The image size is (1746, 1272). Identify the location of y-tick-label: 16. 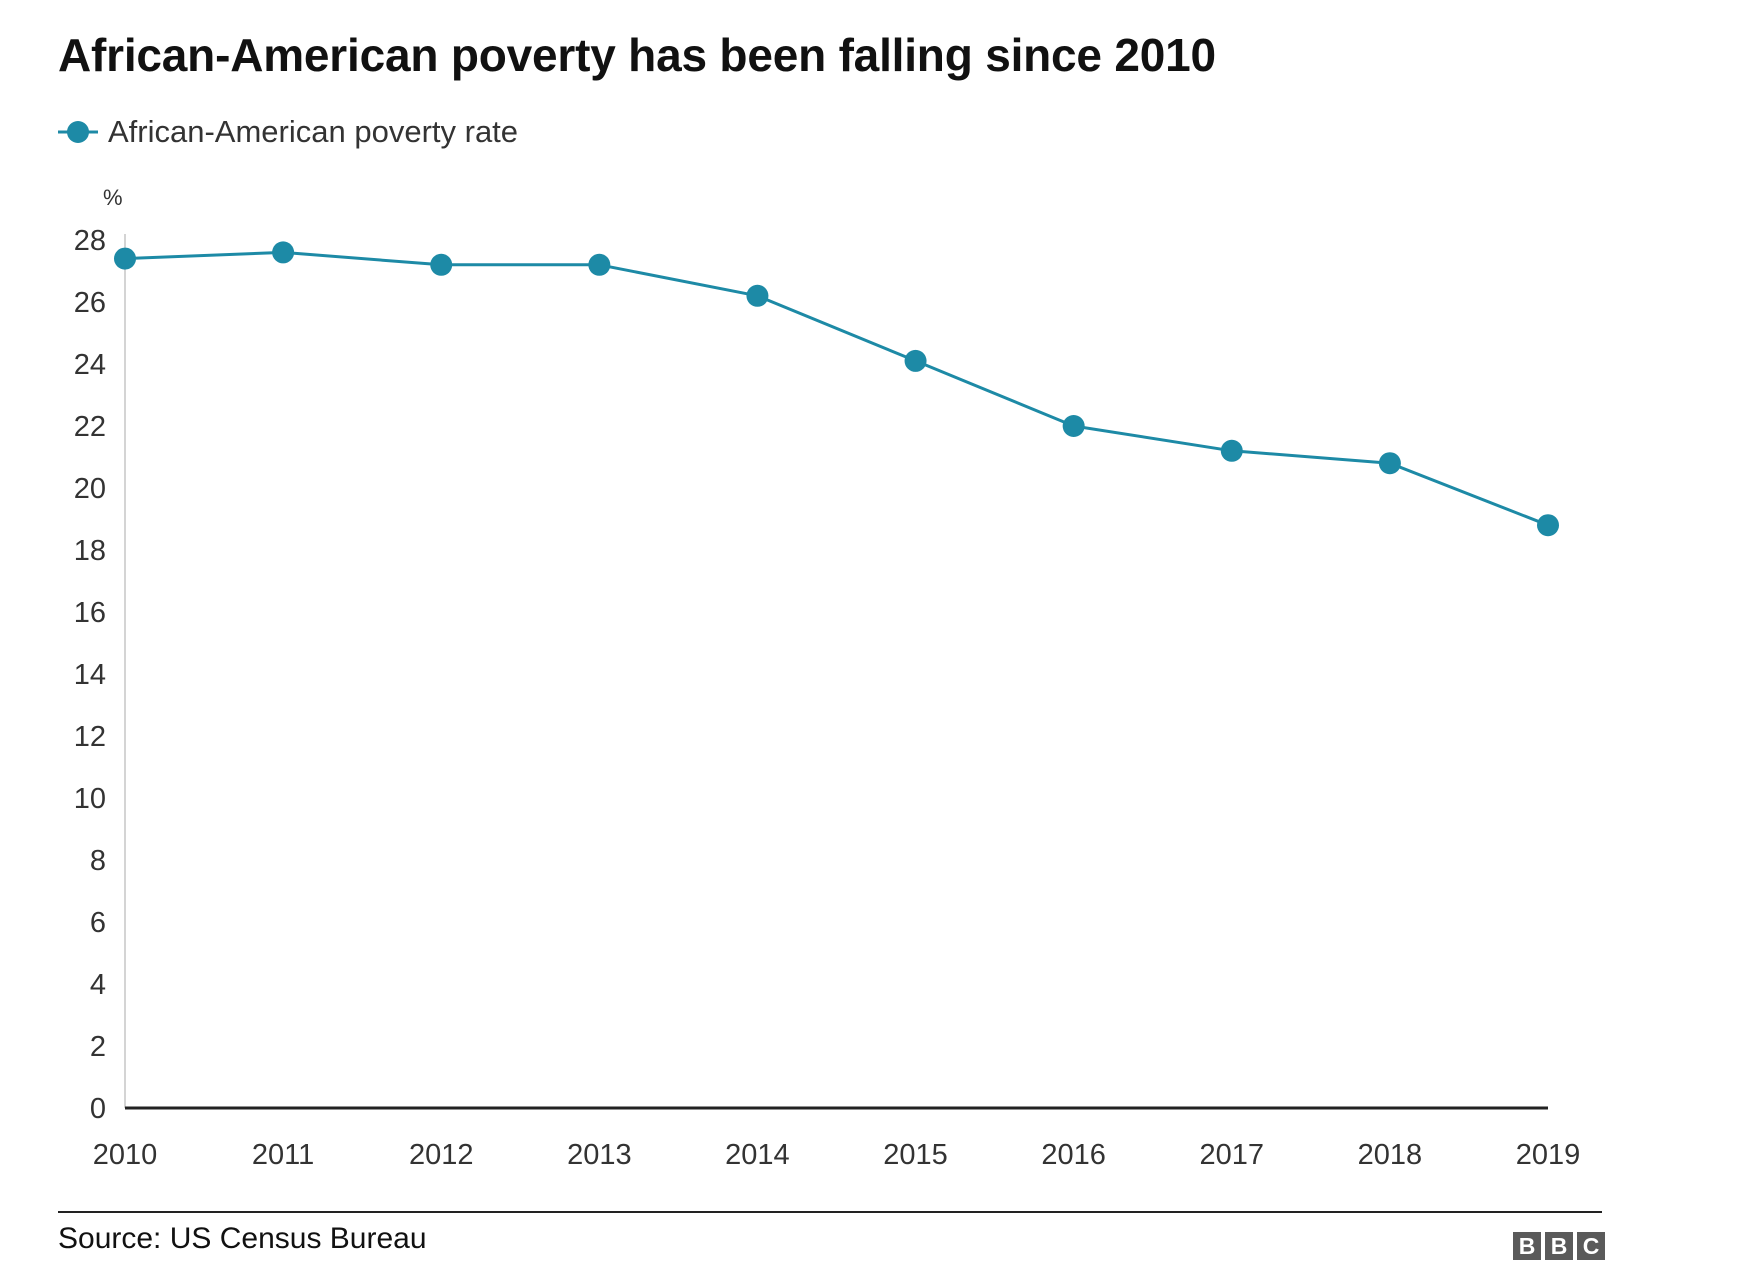
(90, 613).